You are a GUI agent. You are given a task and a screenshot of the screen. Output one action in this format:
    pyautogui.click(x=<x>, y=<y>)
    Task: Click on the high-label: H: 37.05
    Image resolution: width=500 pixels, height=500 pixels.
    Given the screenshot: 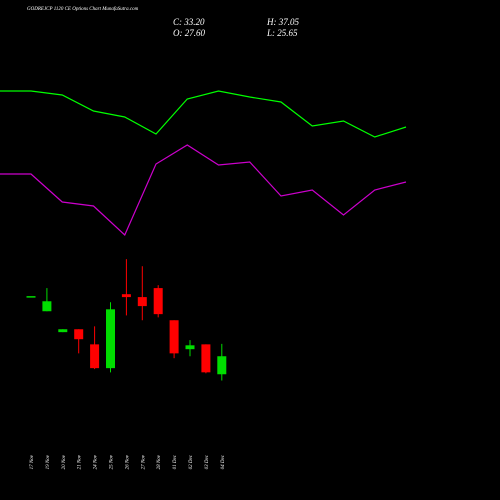 What is the action you would take?
    pyautogui.click(x=282, y=22)
    